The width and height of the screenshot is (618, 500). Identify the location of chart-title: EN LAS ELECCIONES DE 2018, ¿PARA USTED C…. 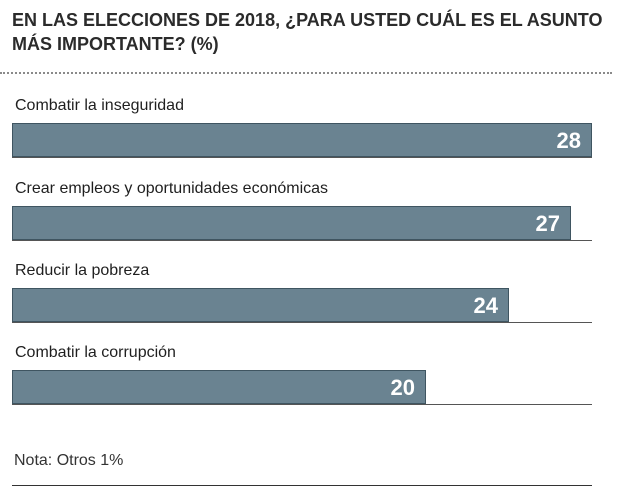
(307, 32).